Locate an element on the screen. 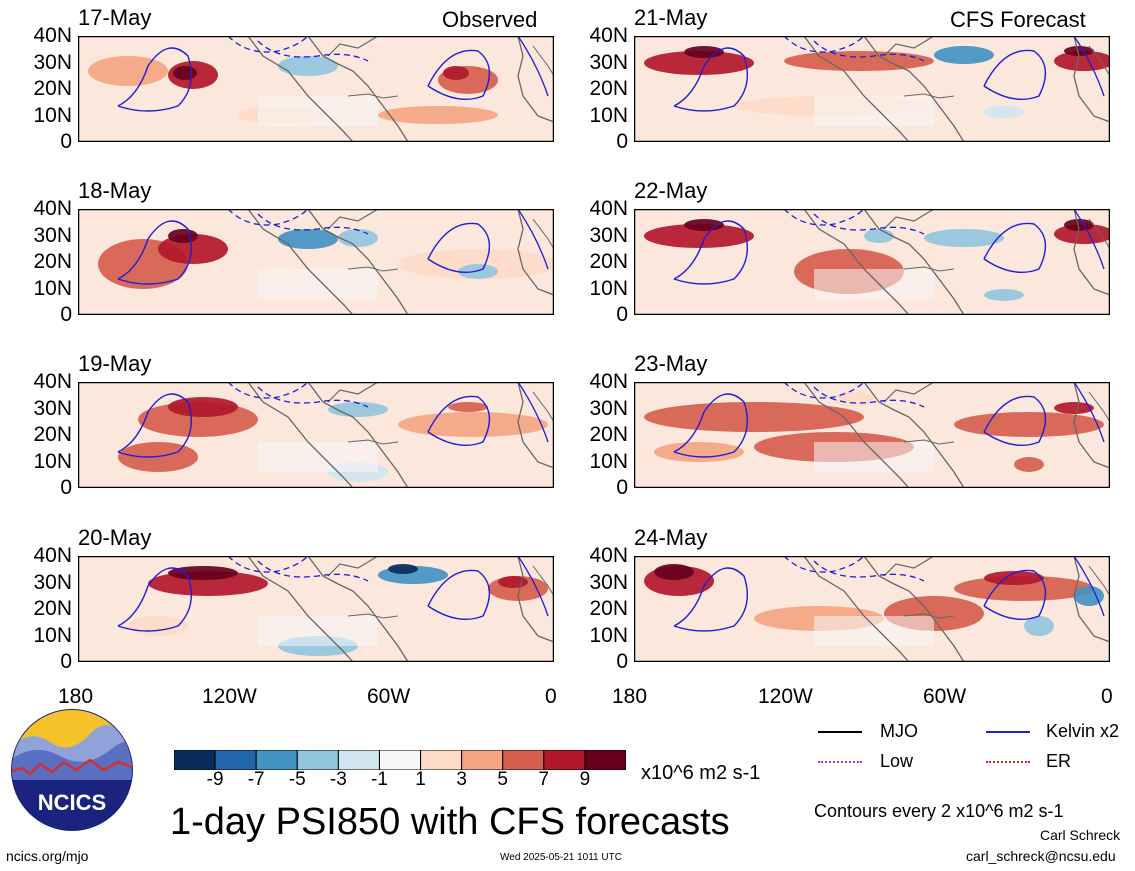 The height and width of the screenshot is (871, 1135). colorbar-units: x10^6 m2 s-1 is located at coordinates (701, 773).